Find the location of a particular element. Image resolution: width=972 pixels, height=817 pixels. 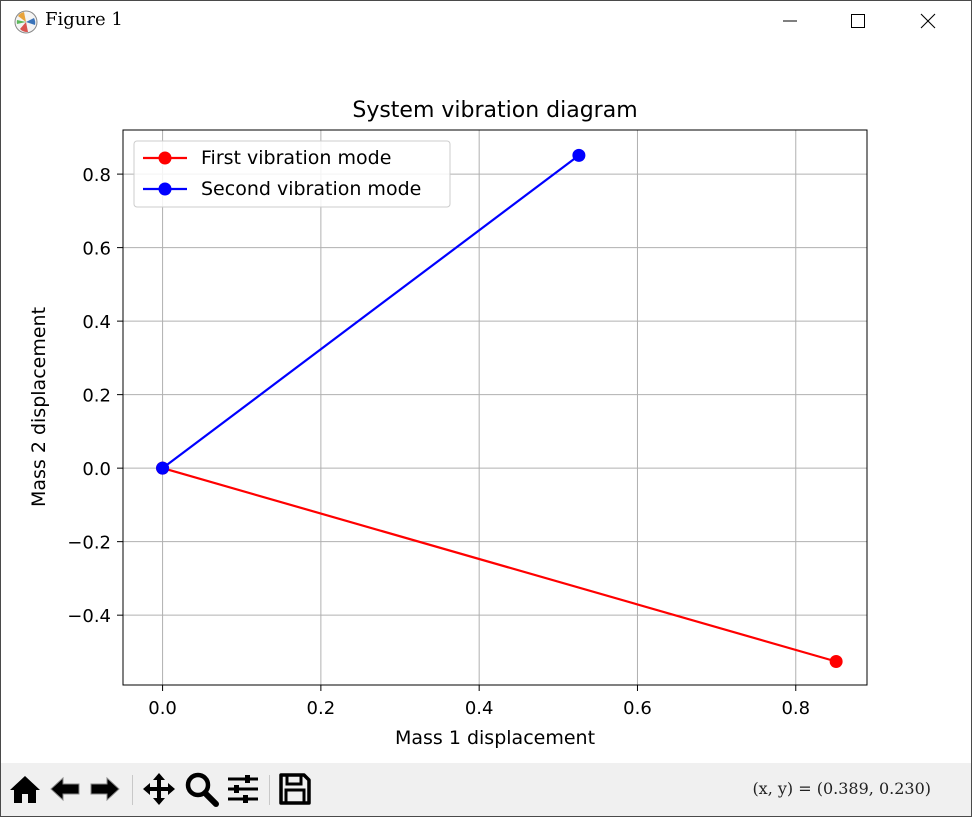

legend-box is located at coordinates (292, 174).